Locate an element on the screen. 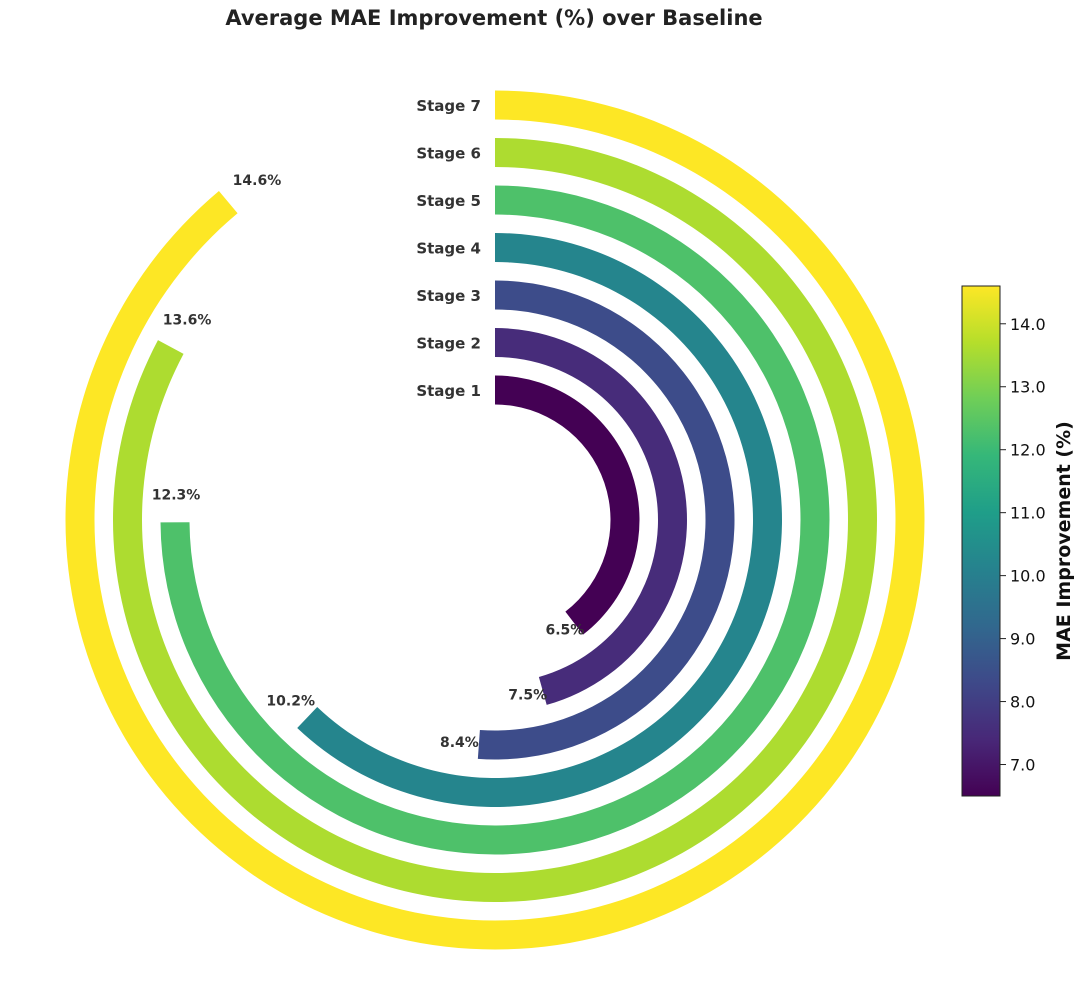 Image resolution: width=1080 pixels, height=990 pixels. stage-label-3: Stage 3 is located at coordinates (448, 296).